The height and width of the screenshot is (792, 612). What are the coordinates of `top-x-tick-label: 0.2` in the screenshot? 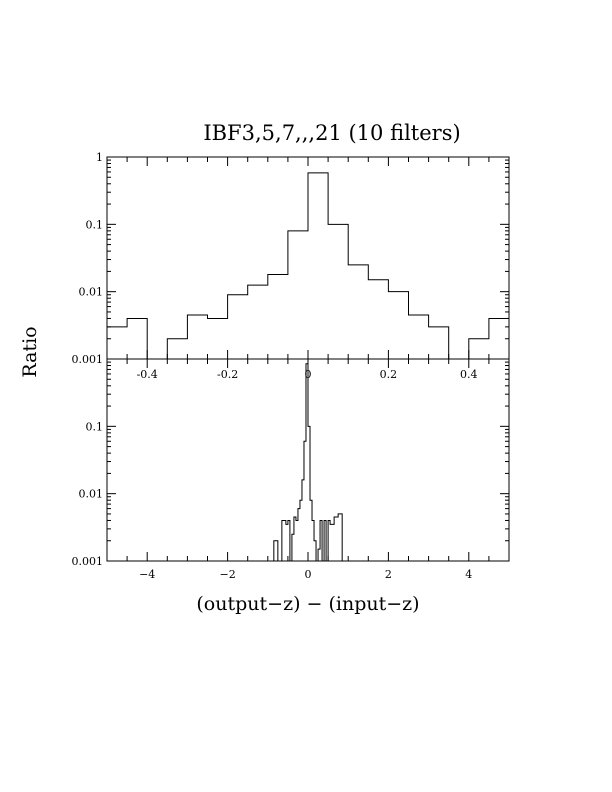 It's located at (389, 374).